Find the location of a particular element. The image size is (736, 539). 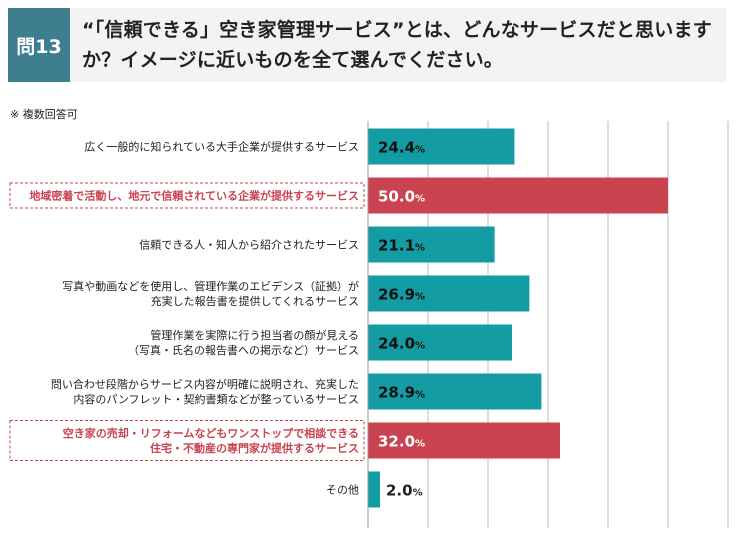

question-number-badge: 問13 is located at coordinates (39, 45).